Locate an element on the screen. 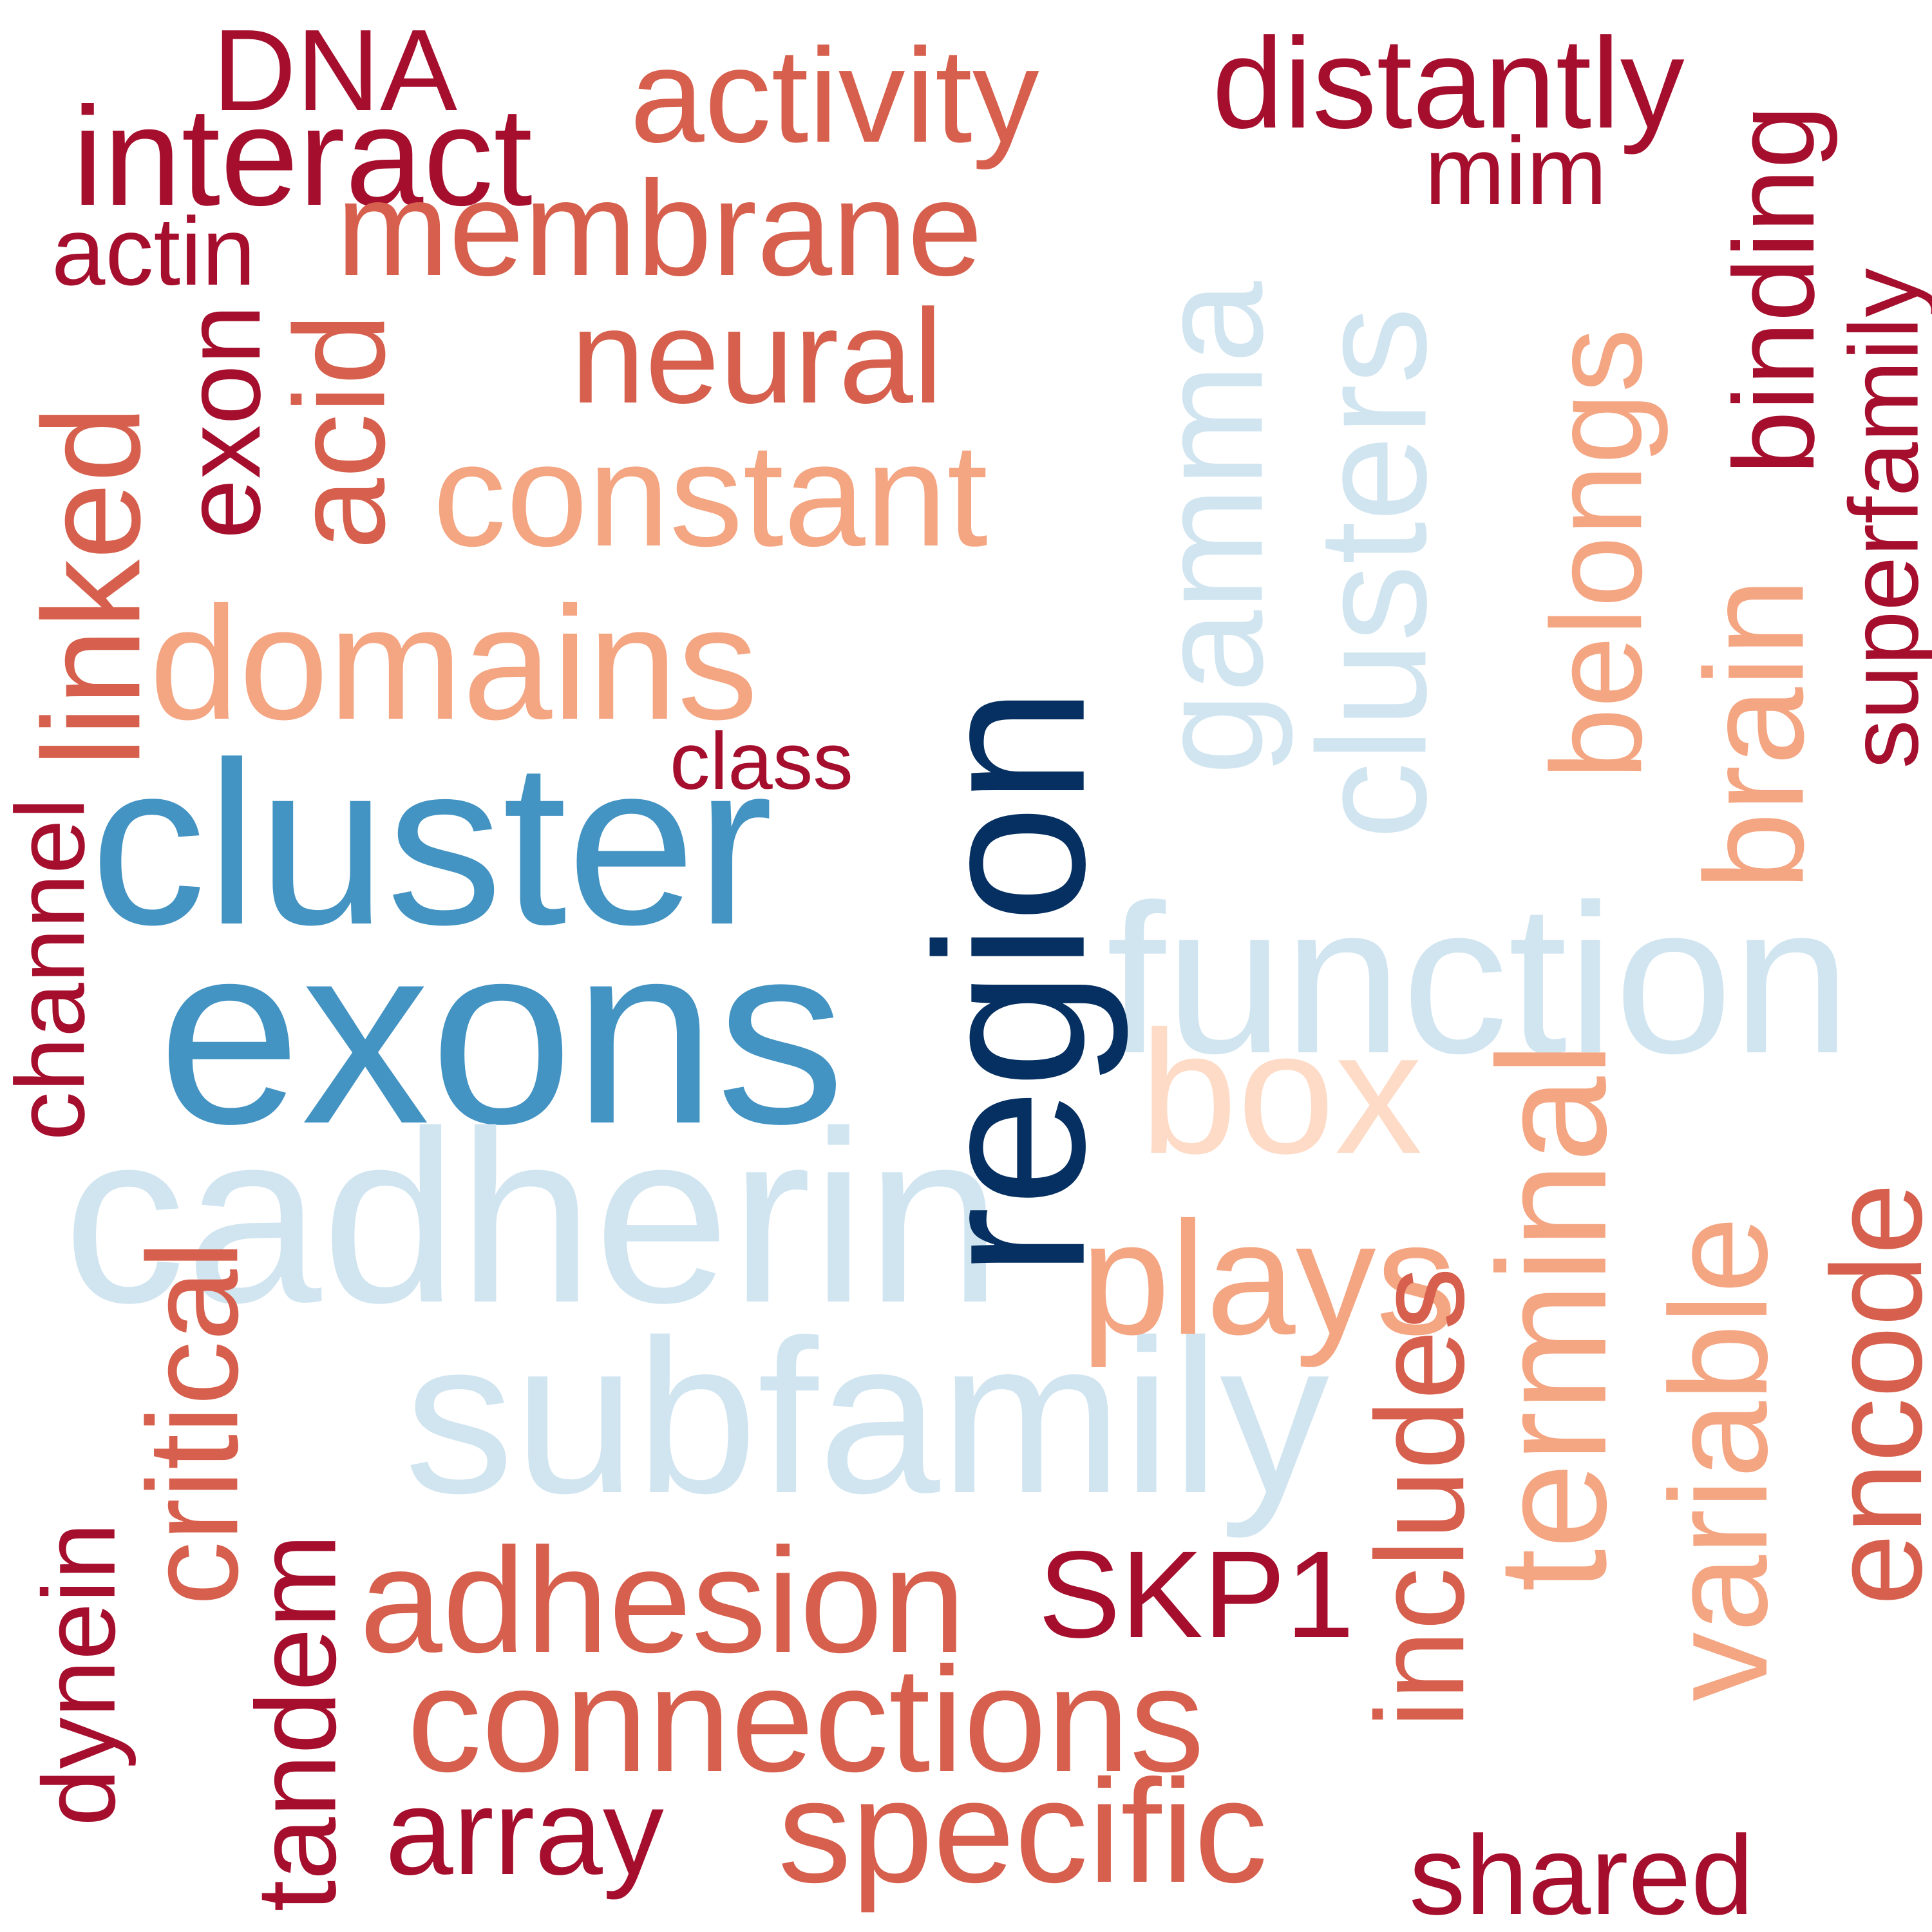 This screenshot has width=1932, height=1932. word-membrane: membrane is located at coordinates (659, 229).